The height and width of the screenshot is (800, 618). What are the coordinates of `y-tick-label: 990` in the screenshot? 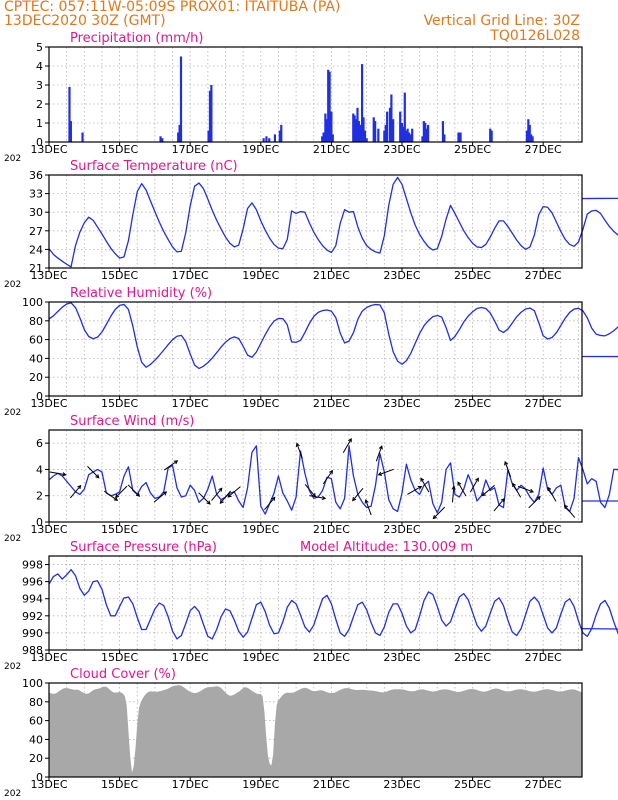 It's located at (32, 633).